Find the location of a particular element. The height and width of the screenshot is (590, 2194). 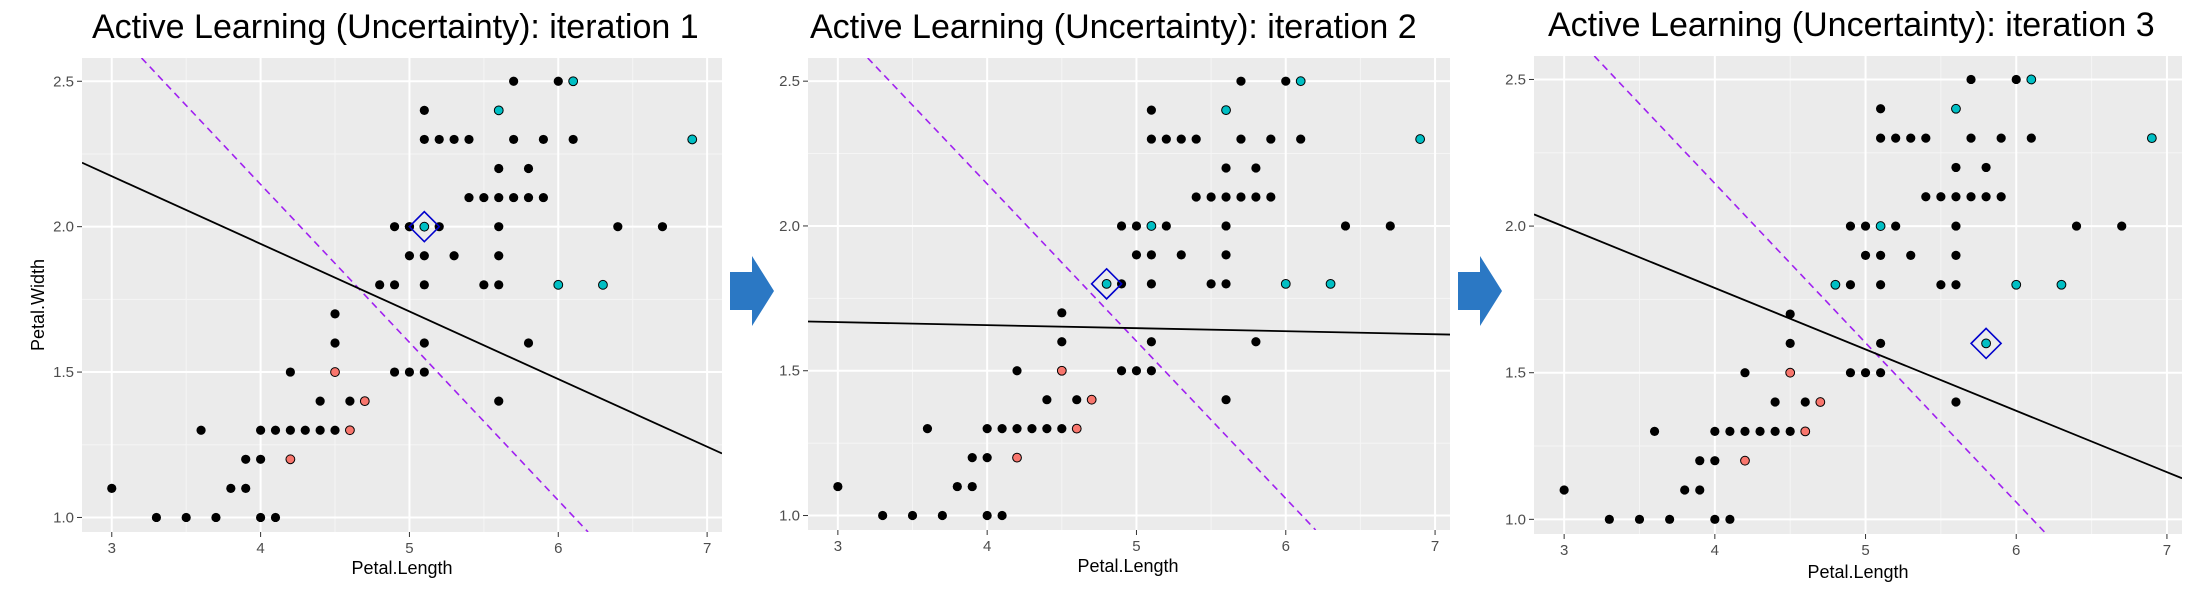

x-tick-label: 6 is located at coordinates (558, 548).